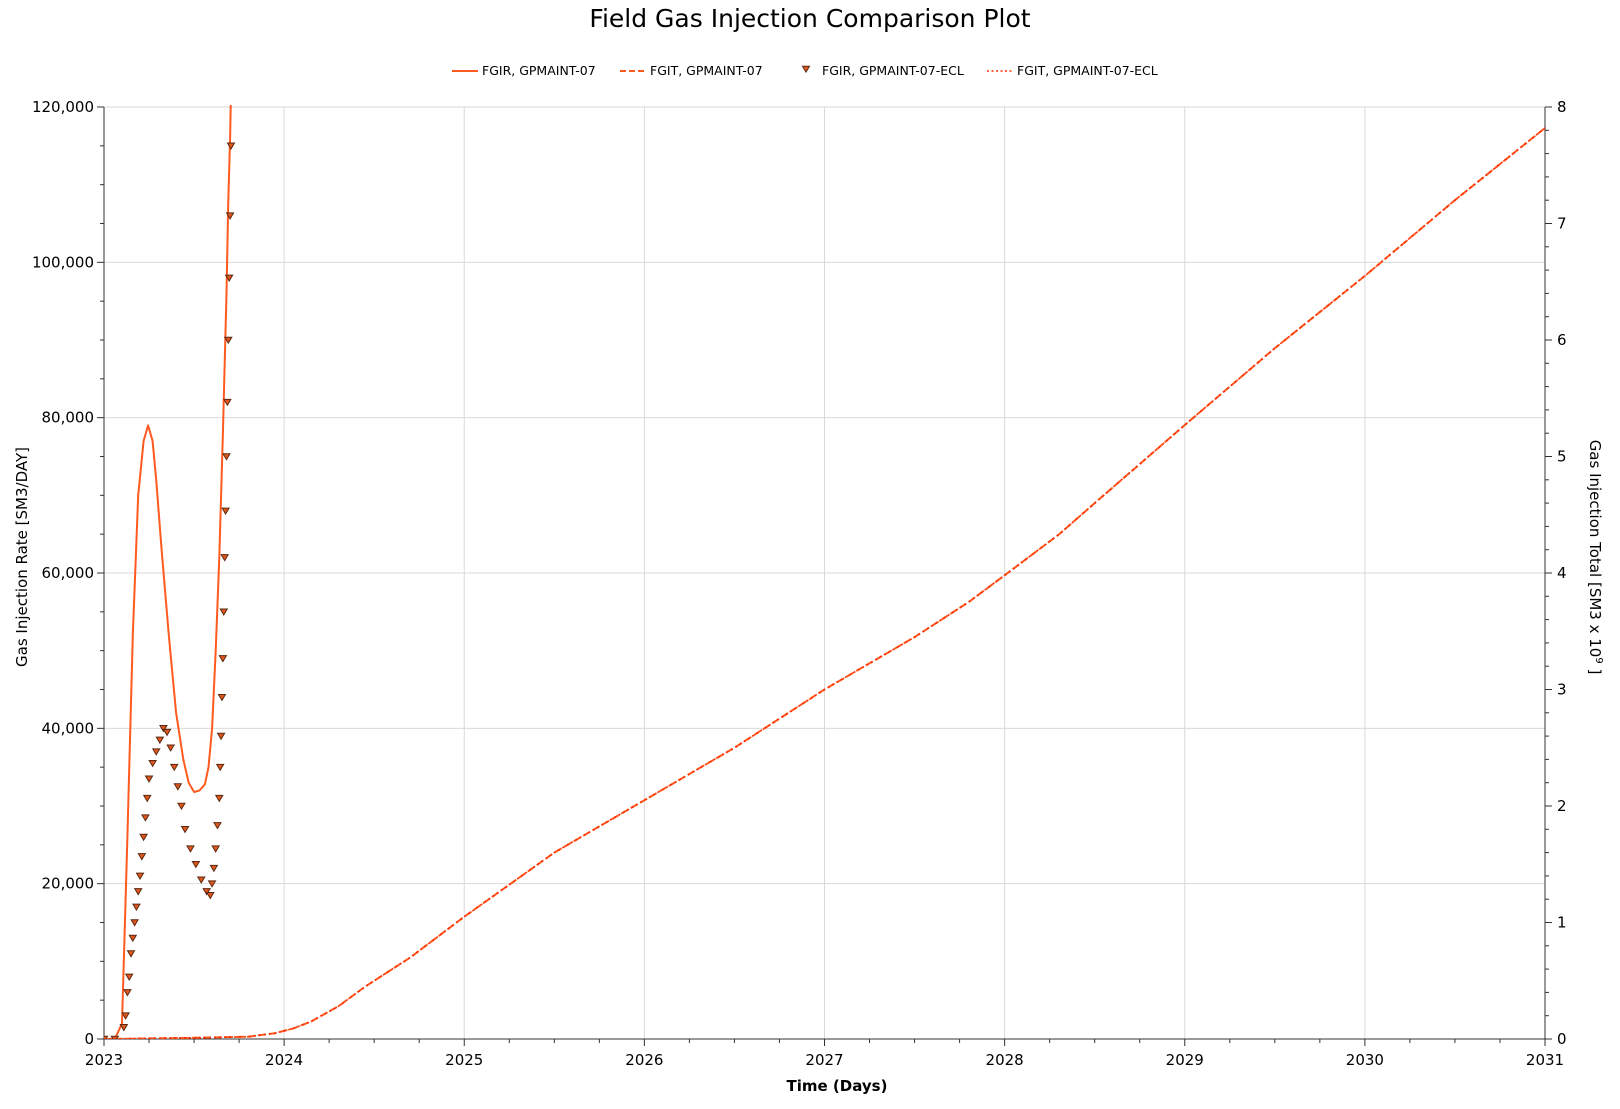  Describe the element at coordinates (539, 70) in the screenshot. I see `legend-label: FGIR, GPMAINT-07` at that location.